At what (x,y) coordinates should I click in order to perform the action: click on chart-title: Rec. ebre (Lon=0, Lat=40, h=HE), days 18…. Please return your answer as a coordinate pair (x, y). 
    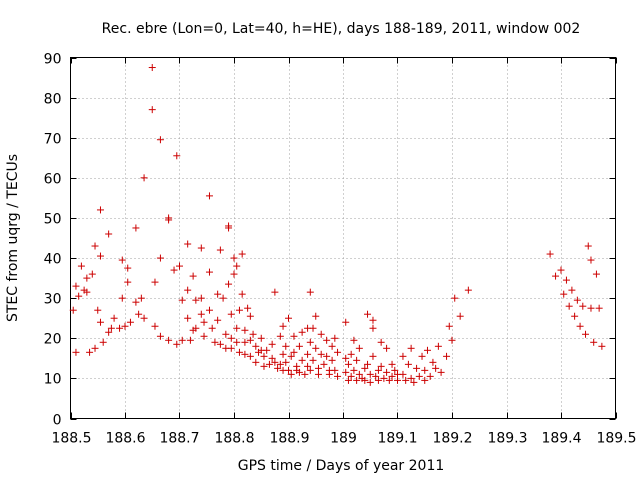
    Looking at the image, I should click on (341, 29).